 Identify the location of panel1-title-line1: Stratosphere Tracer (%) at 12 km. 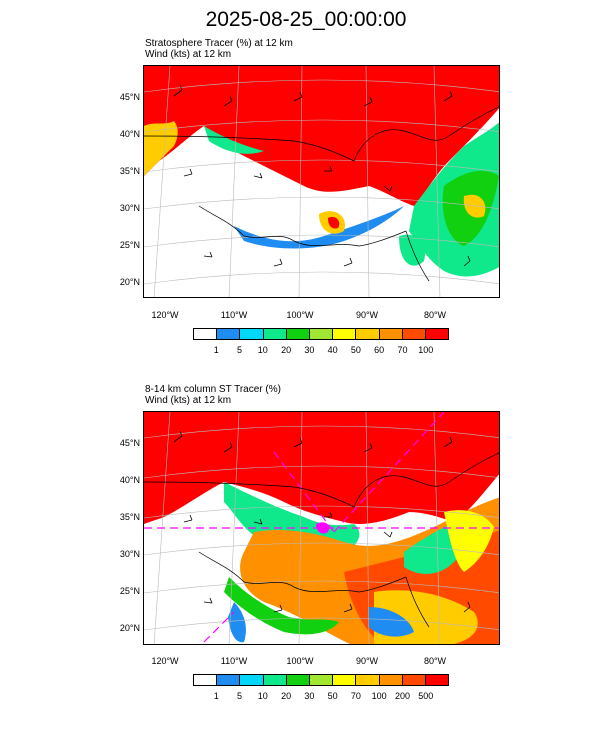
(219, 43).